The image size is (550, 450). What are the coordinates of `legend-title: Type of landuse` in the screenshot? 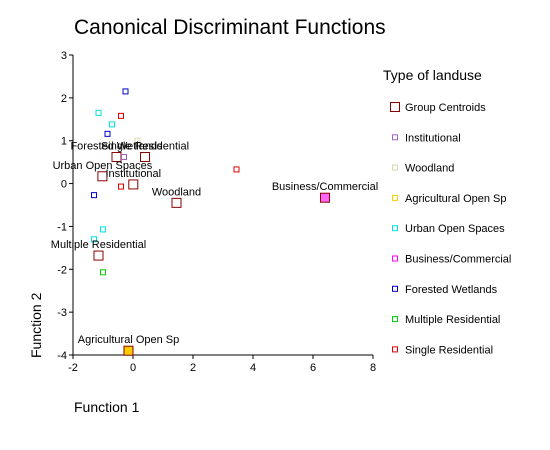 It's located at (432, 75).